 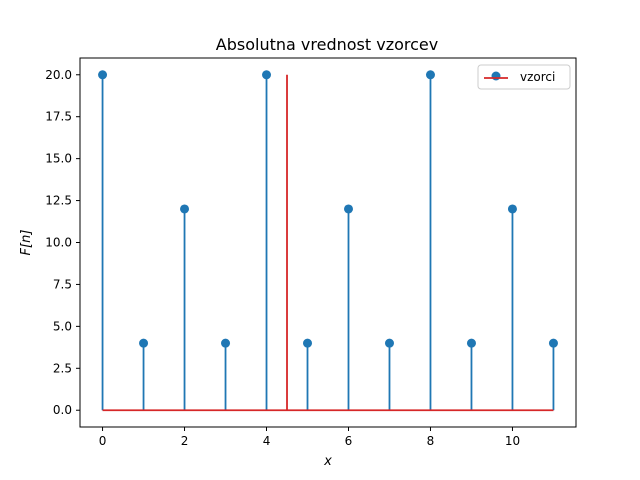 I want to click on x-tick-label: 6, so click(x=349, y=441).